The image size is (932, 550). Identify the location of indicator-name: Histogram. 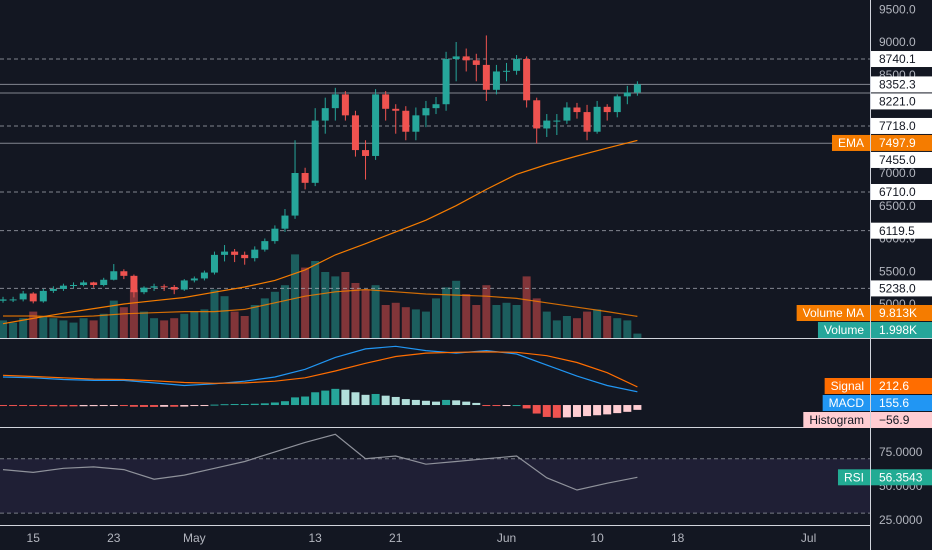
(836, 420).